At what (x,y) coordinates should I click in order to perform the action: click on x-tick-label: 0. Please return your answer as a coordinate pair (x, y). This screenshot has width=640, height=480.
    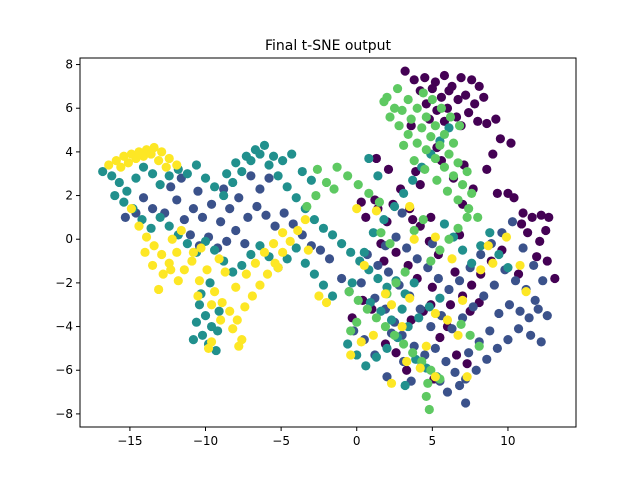
    Looking at the image, I should click on (357, 441).